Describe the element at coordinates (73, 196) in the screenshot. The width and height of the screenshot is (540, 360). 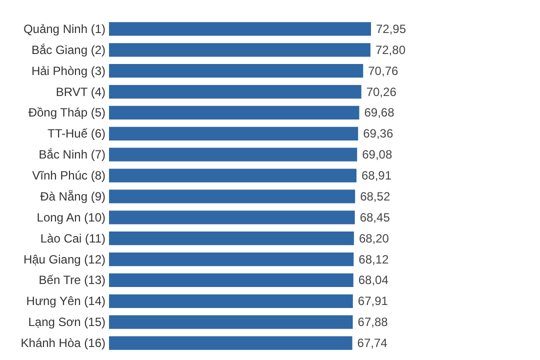
I see `y-tick-label: Đà Nẵng (9)` at that location.